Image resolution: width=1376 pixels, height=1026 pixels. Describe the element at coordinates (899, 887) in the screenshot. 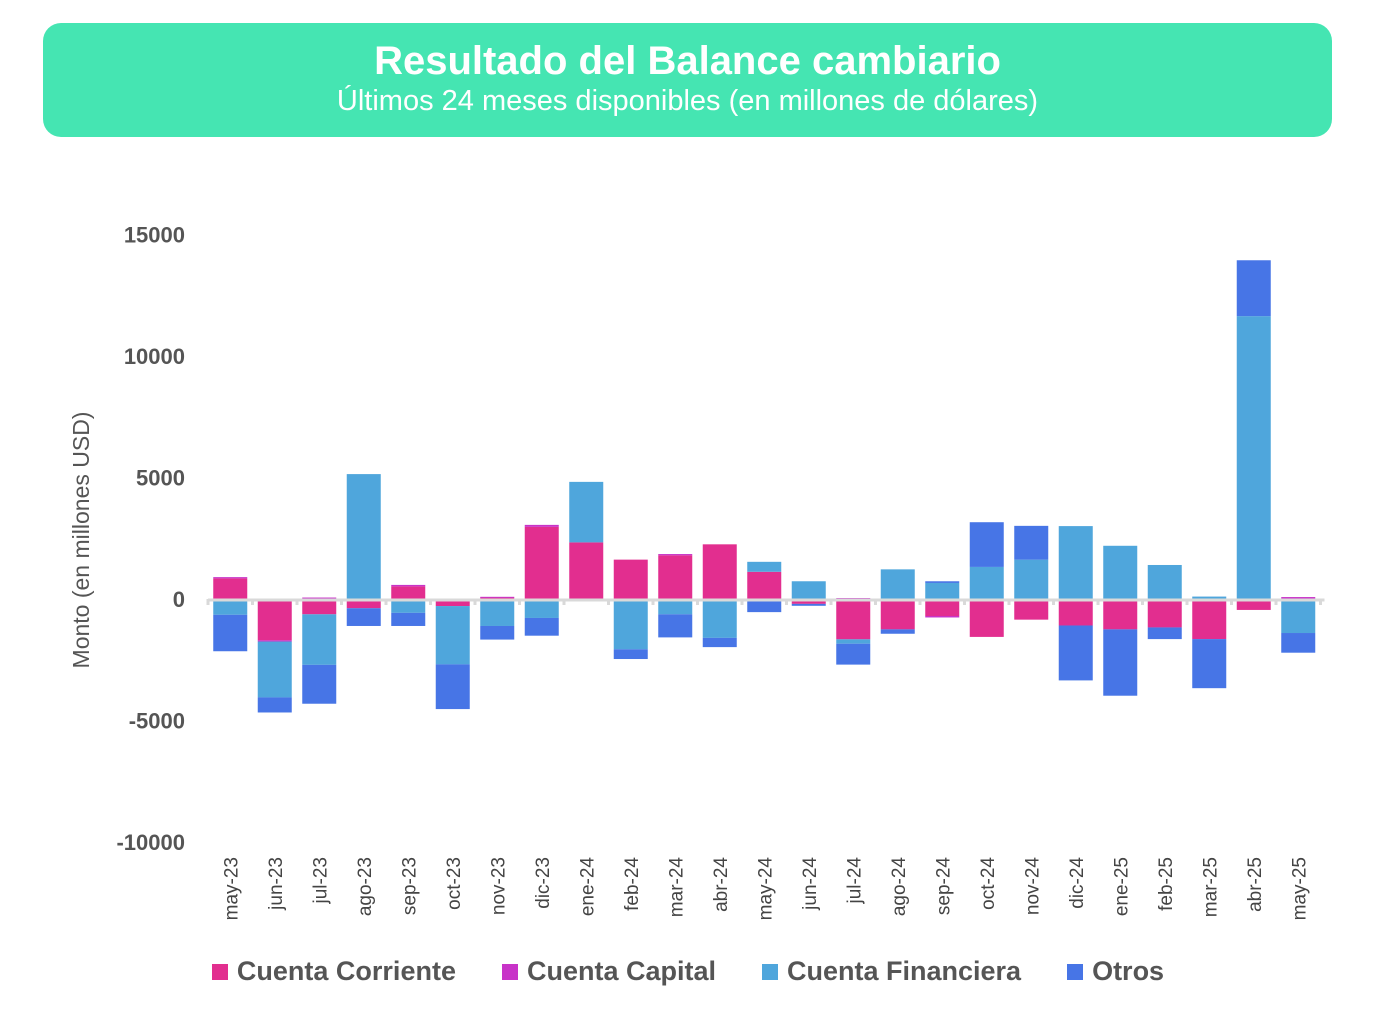

I see `x-tick-label: ago-24` at that location.